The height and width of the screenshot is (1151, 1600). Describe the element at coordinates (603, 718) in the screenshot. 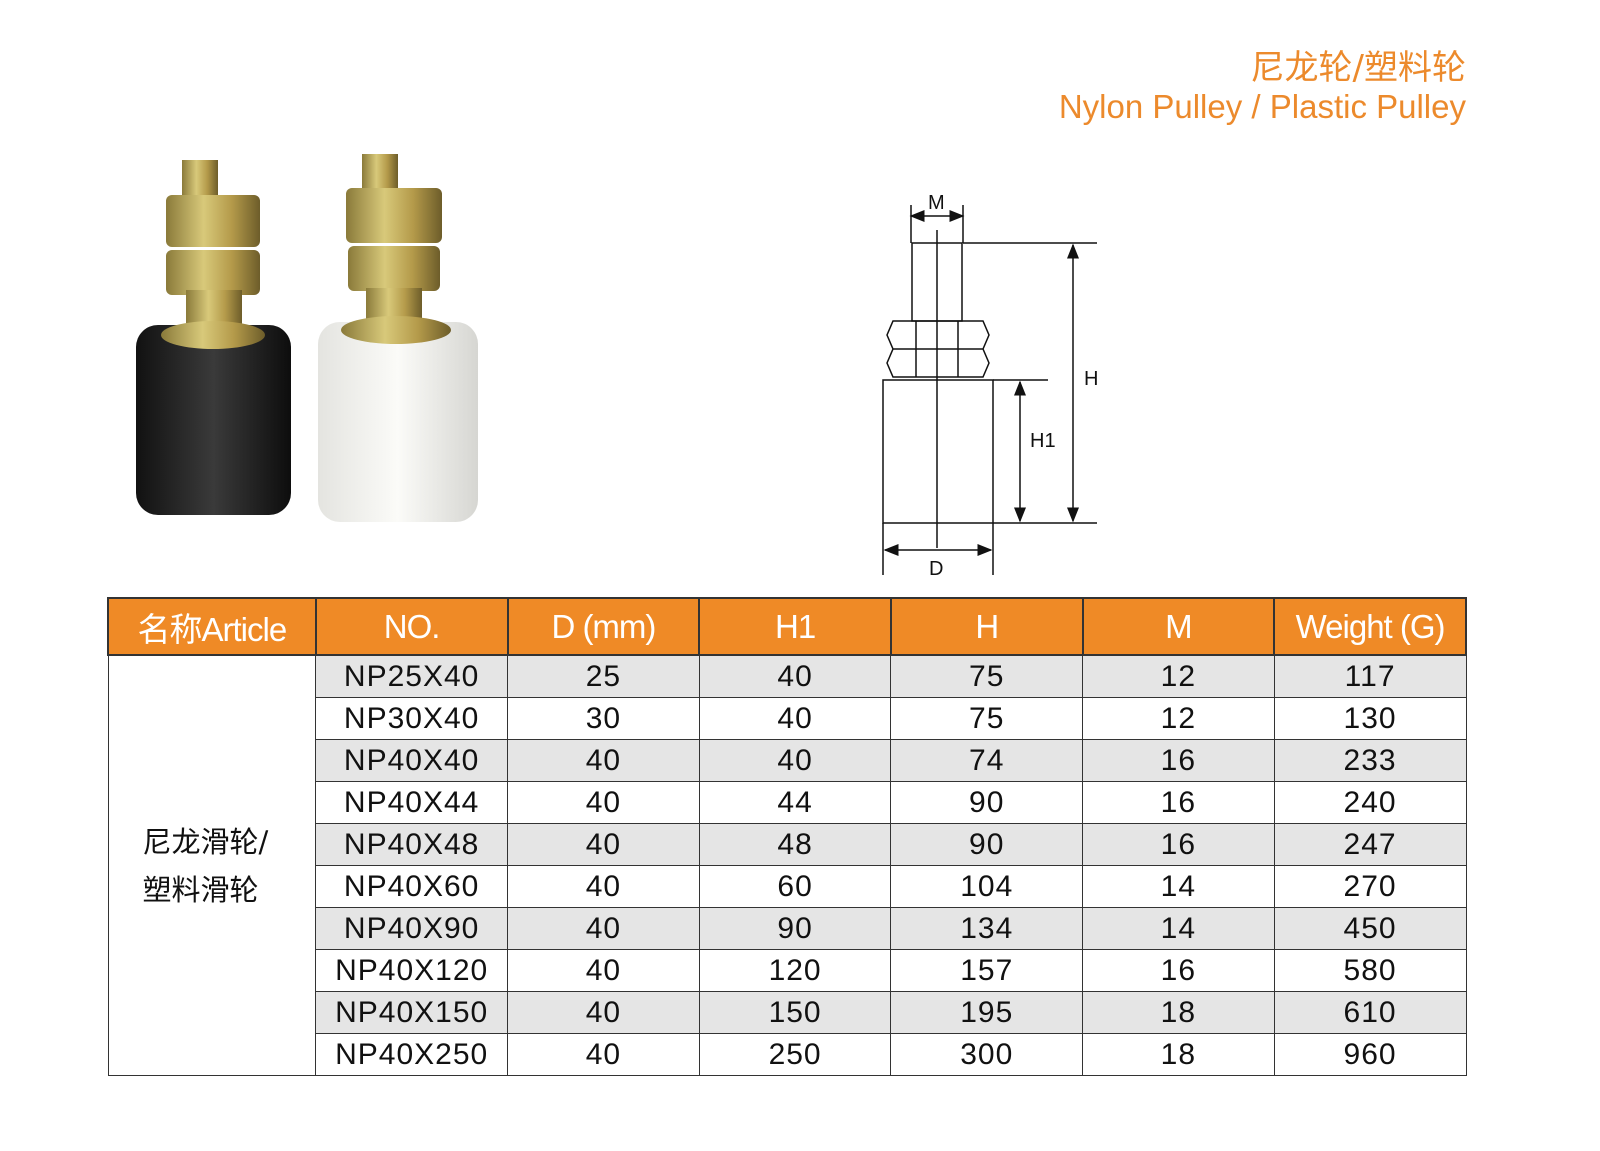

I see `table-cell: 30` at that location.